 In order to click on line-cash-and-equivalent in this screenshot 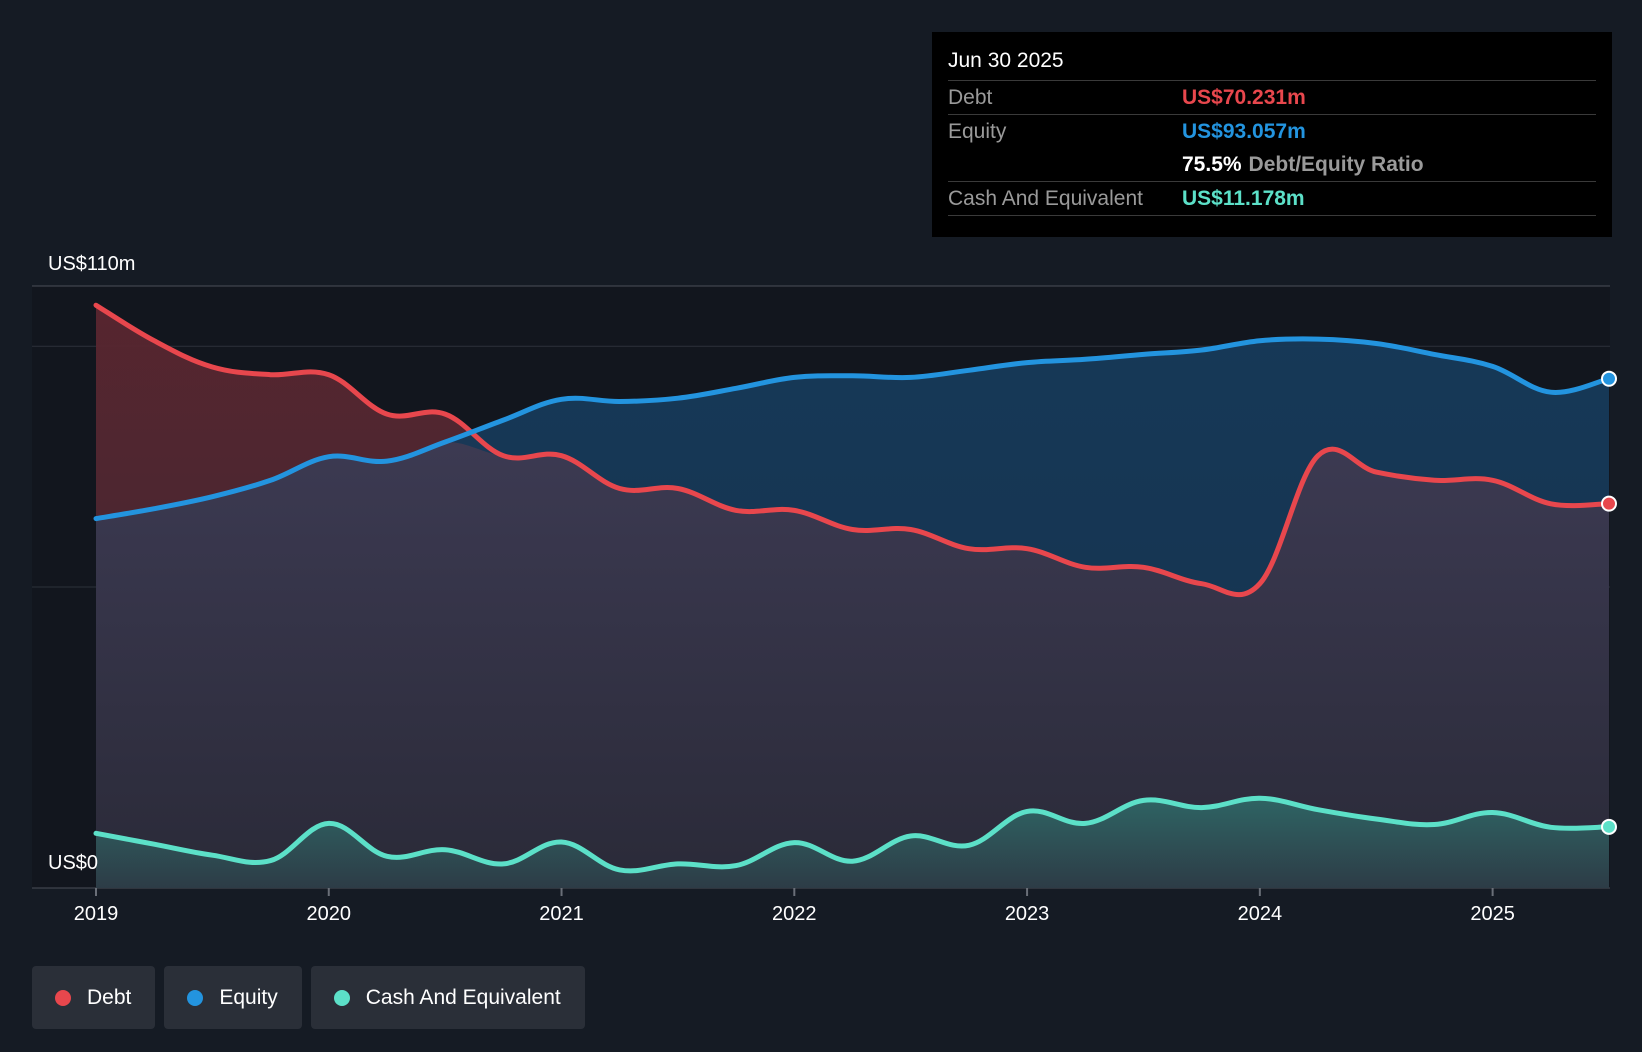, I will do `click(852, 834)`.